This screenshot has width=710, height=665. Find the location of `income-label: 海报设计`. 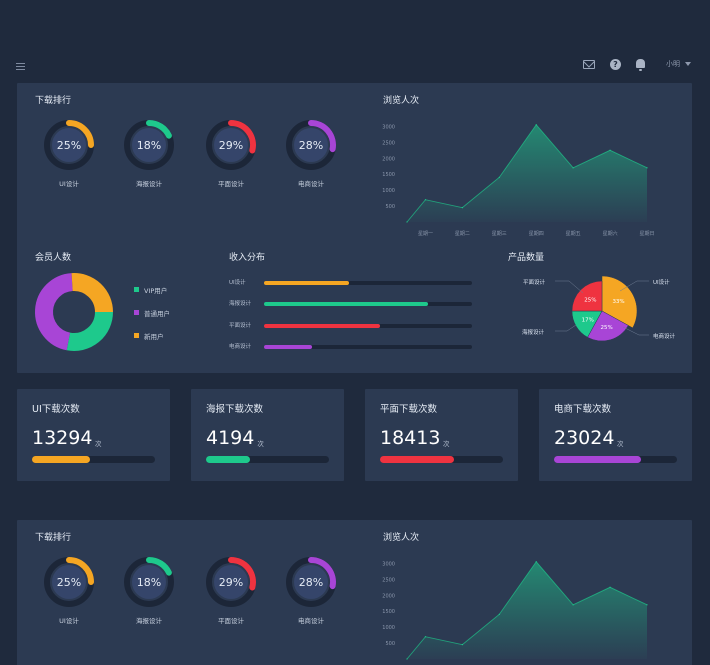

income-label: 海报设计 is located at coordinates (240, 304).